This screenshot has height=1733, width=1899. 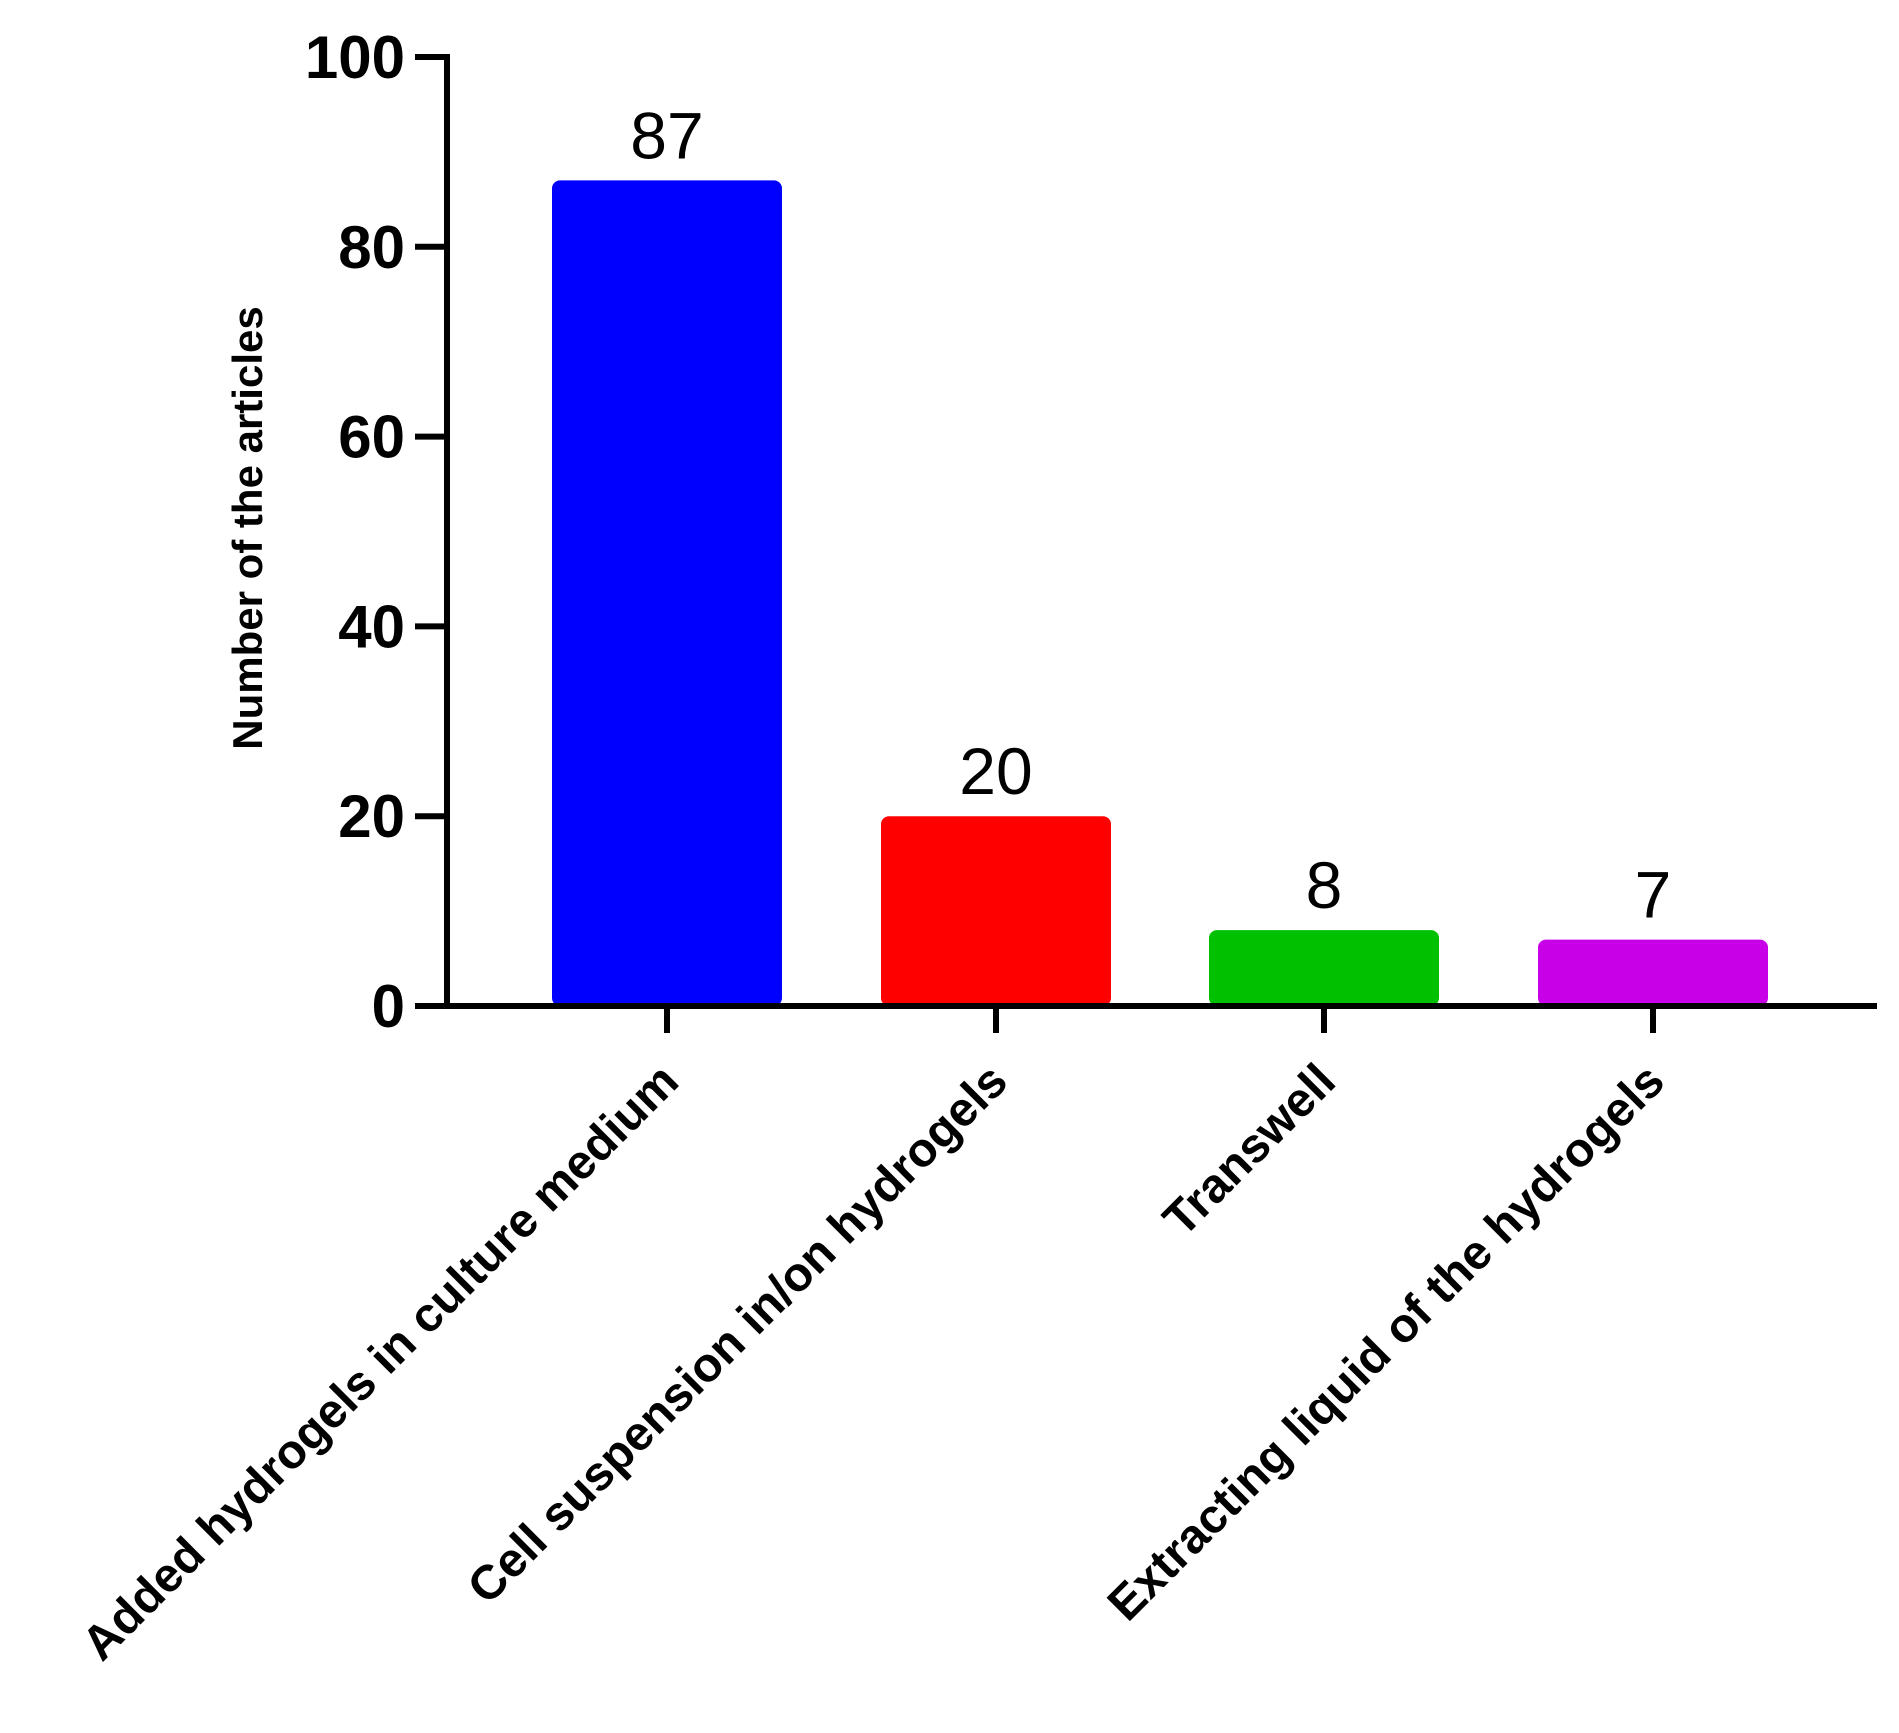 I want to click on y-tick-label-4: 80, so click(x=371, y=247).